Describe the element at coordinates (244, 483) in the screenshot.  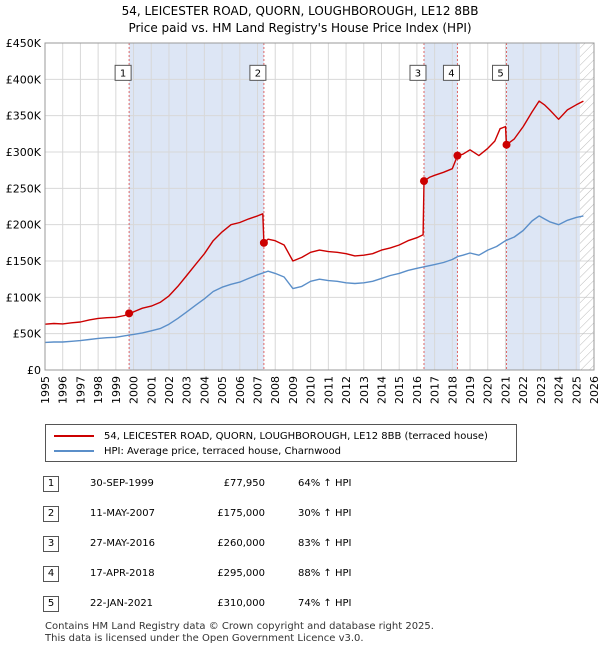
I see `sale-price: £77,950` at that location.